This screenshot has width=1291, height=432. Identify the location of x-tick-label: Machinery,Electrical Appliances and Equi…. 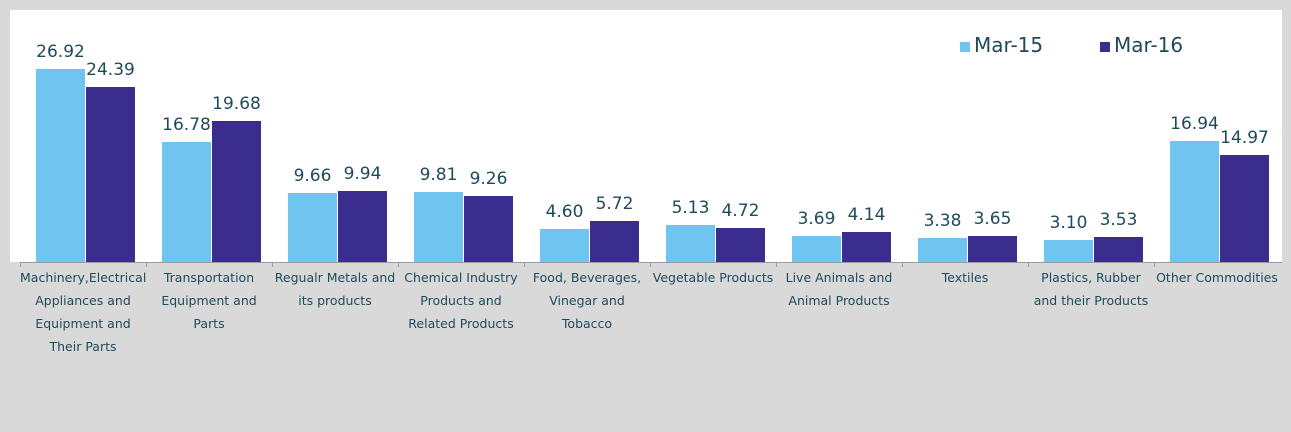
(83, 312).